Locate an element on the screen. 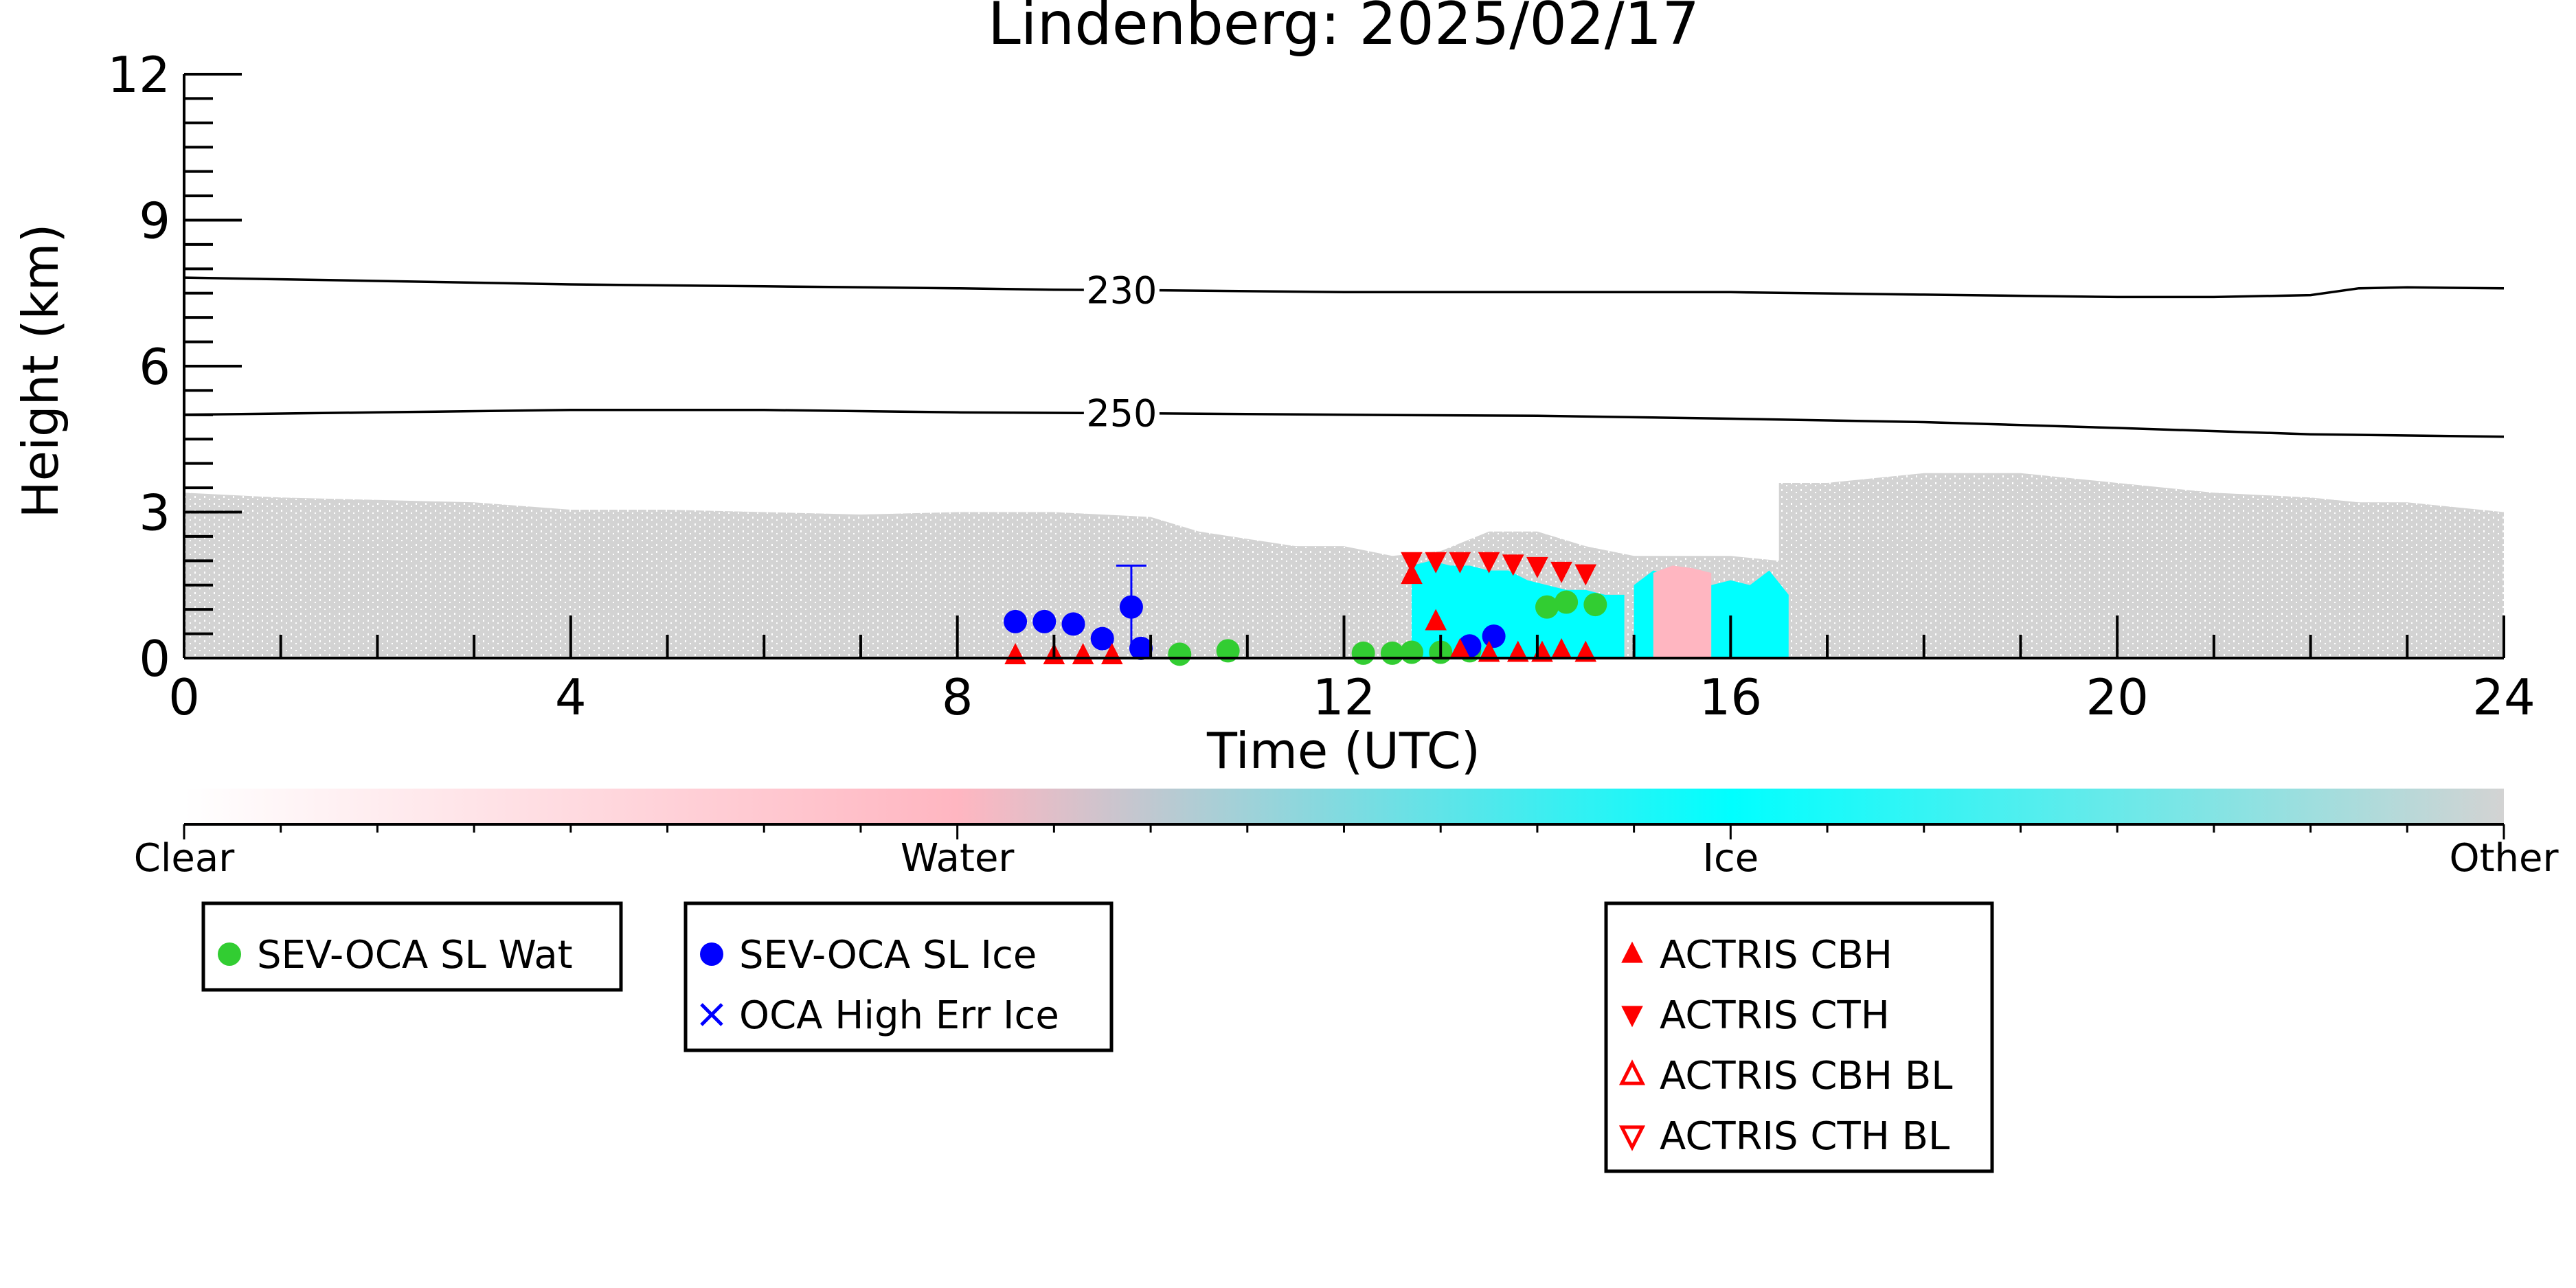  y-tick-label: 9 is located at coordinates (154, 221).